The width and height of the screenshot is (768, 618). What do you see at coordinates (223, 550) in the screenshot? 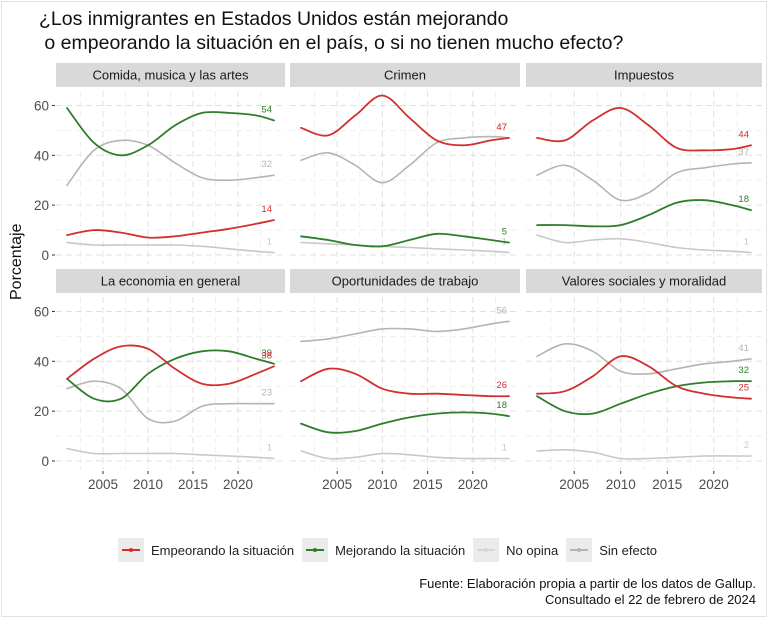
I see `legend-label-empeorando: Empeorando la situación` at bounding box center [223, 550].